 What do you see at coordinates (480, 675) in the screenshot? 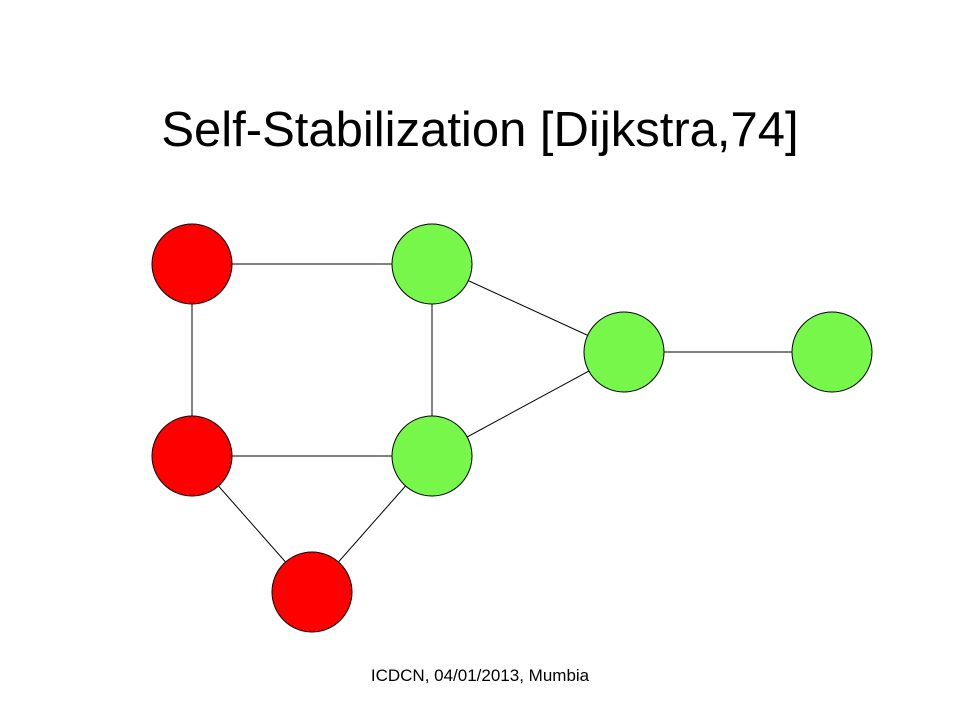
I see `slide-footer: ICDCN, 04/01/2013, Mumbia` at bounding box center [480, 675].